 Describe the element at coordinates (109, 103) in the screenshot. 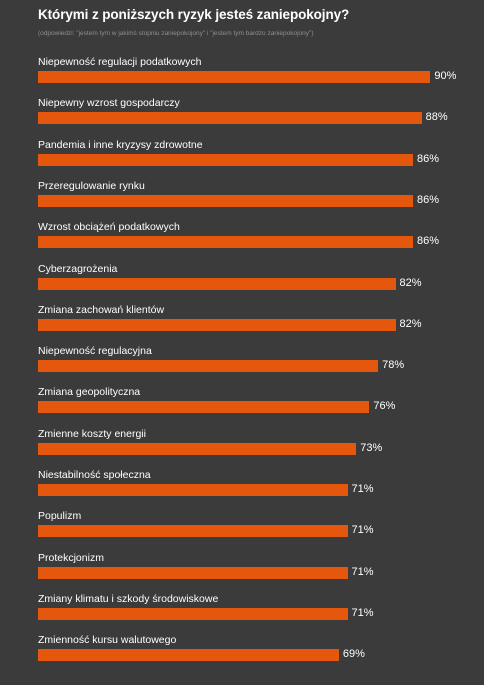

I see `category-label: Niepewny wzrost gospodarczy` at that location.